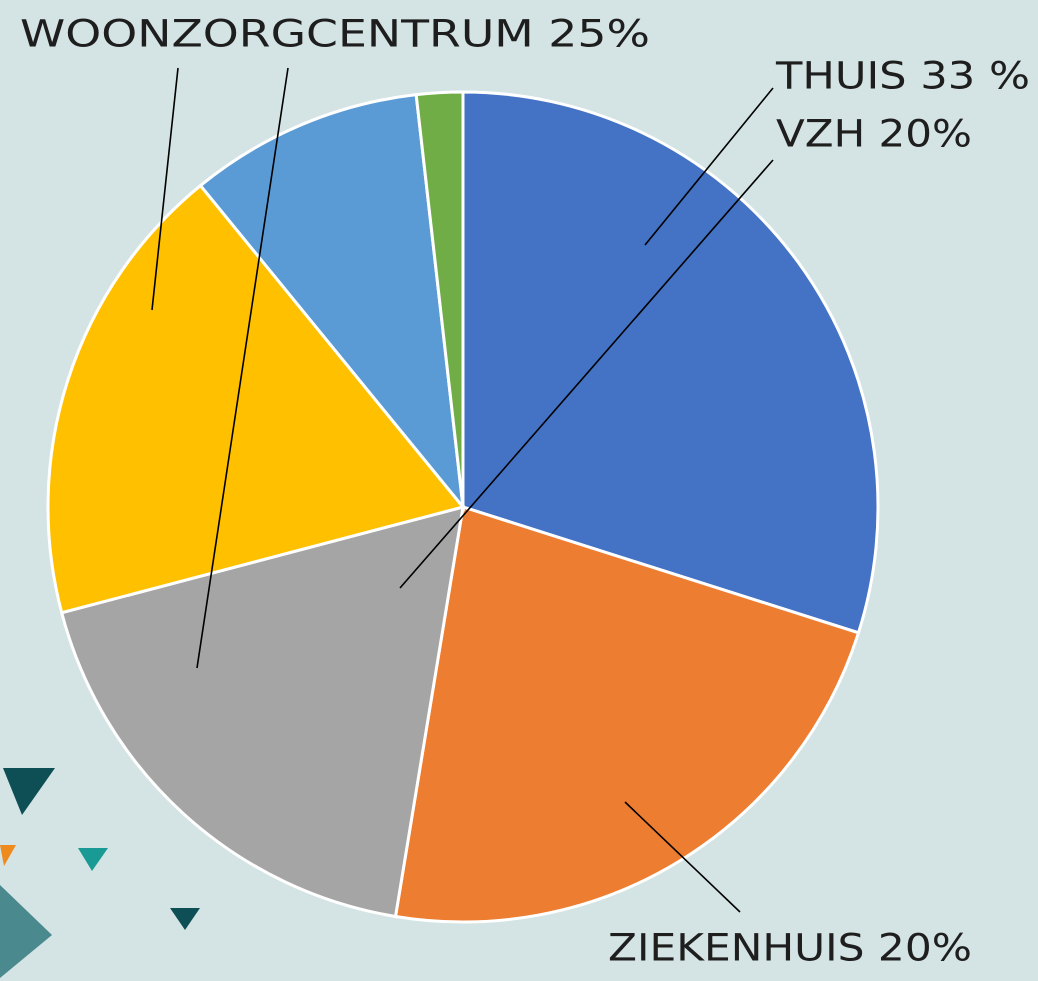 Image resolution: width=1038 pixels, height=981 pixels. I want to click on annotation: WOONZORGCENTRUM 25%, so click(335, 34).